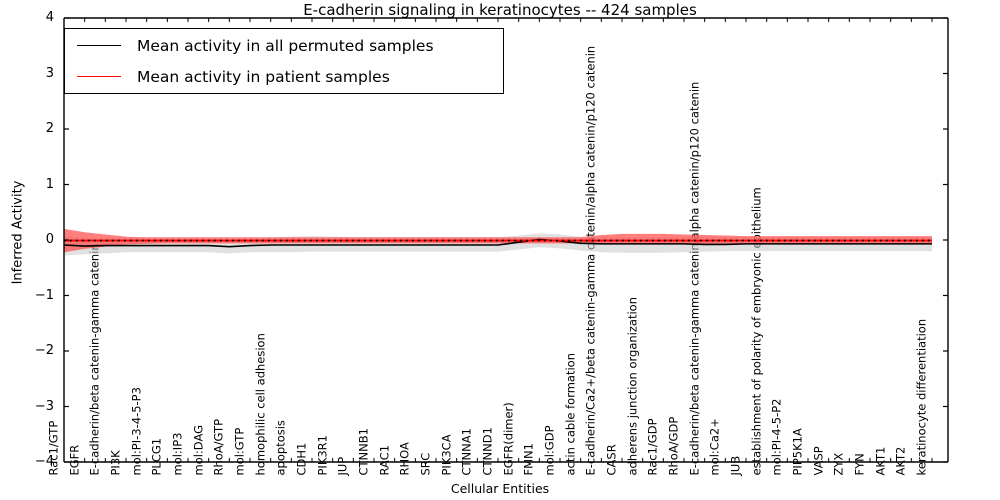 Image resolution: width=1000 pixels, height=500 pixels. What do you see at coordinates (44, 406) in the screenshot?
I see `y-tick-label: −3` at bounding box center [44, 406].